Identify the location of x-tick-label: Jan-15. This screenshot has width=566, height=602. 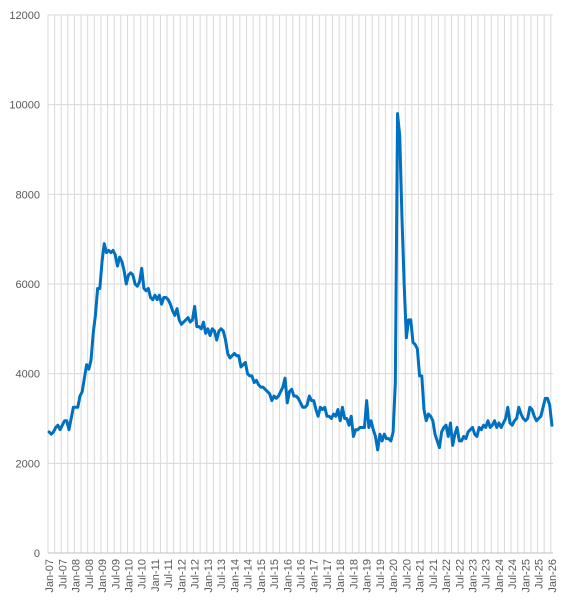
(262, 576).